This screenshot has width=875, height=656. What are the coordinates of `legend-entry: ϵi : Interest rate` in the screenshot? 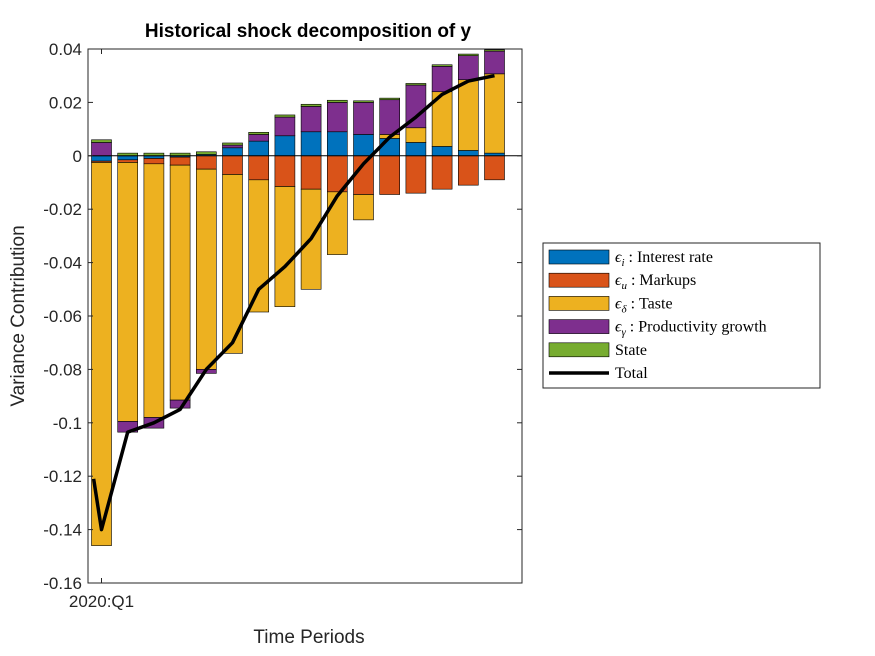 It's located at (664, 259).